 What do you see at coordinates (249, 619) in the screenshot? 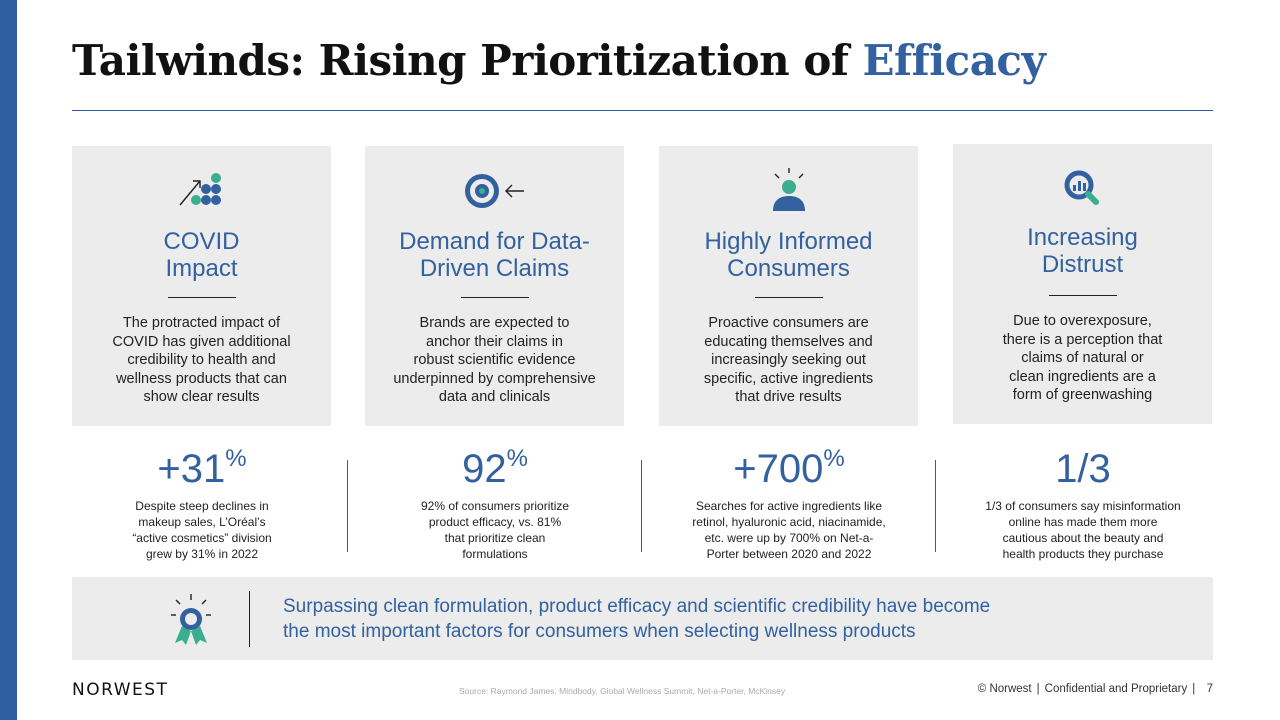
I see `callout-divider` at bounding box center [249, 619].